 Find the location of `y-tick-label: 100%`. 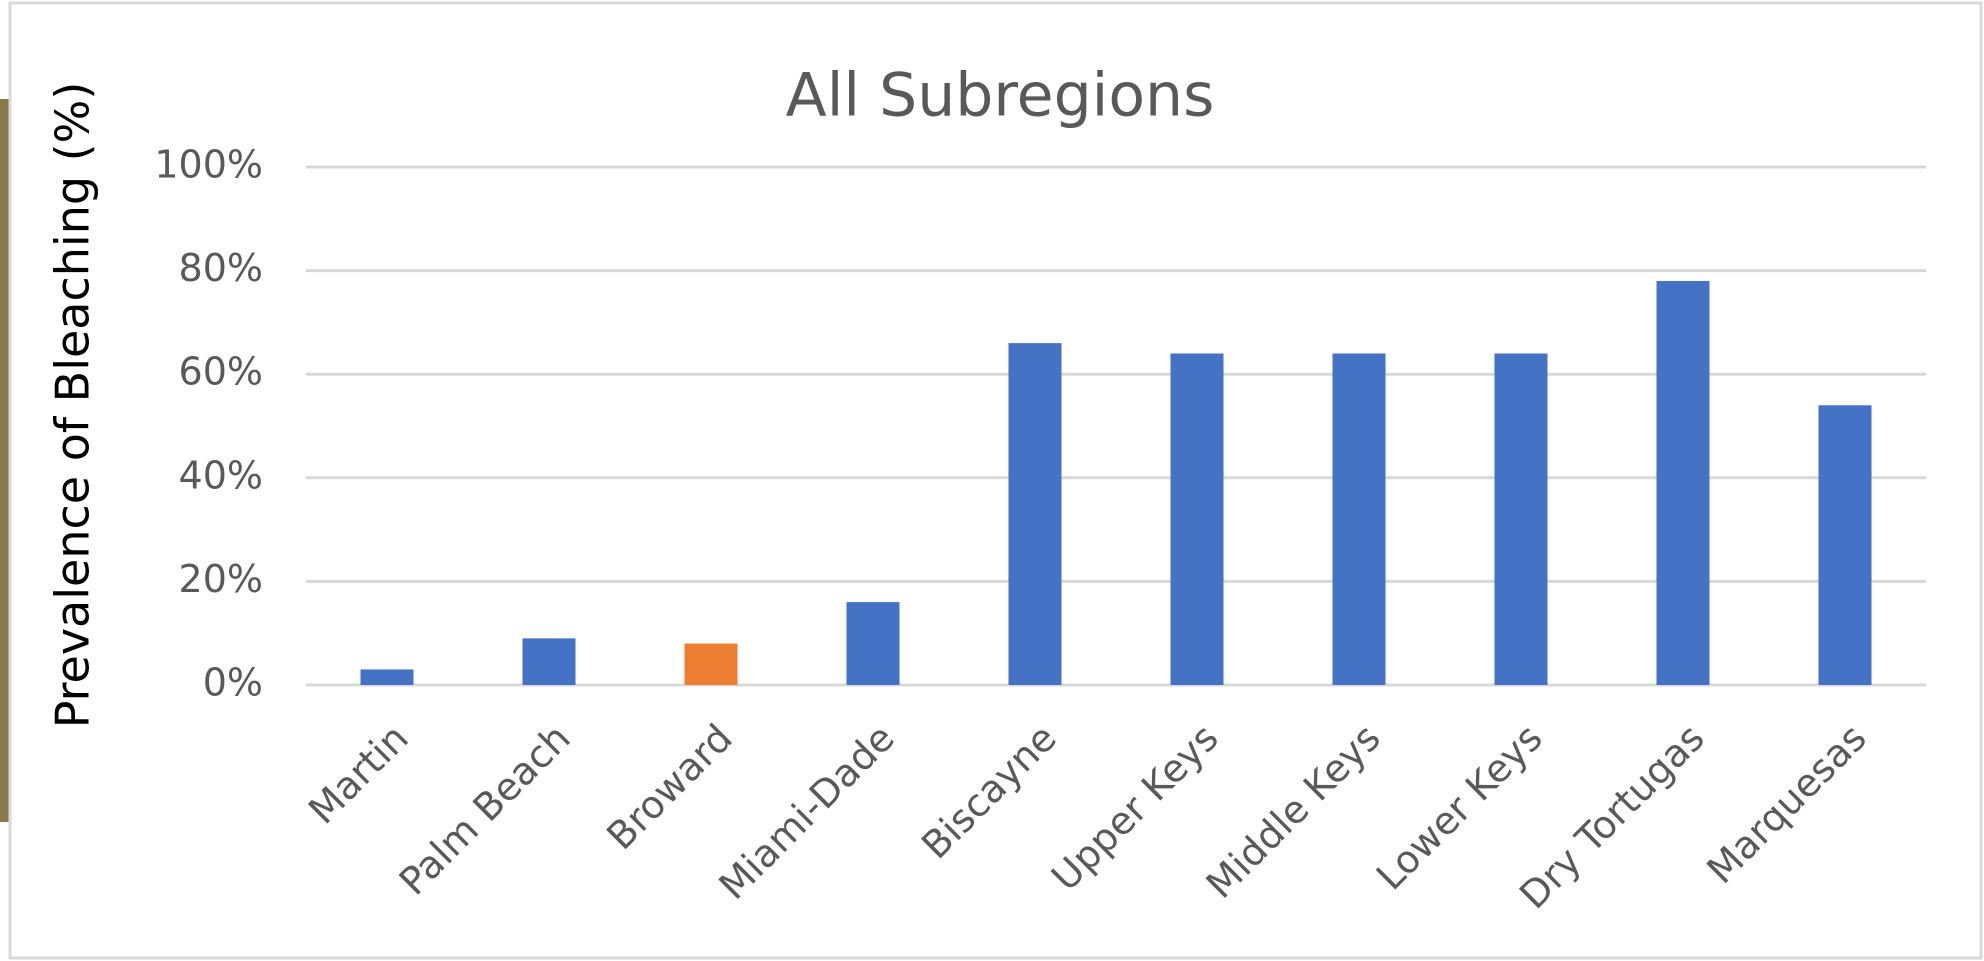

y-tick-label: 100% is located at coordinates (208, 165).